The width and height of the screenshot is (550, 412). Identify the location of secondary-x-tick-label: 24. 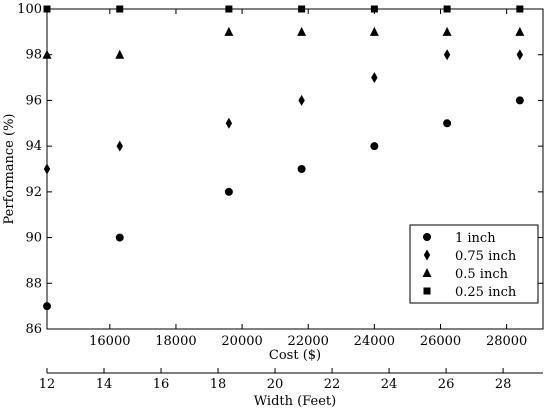
(389, 384).